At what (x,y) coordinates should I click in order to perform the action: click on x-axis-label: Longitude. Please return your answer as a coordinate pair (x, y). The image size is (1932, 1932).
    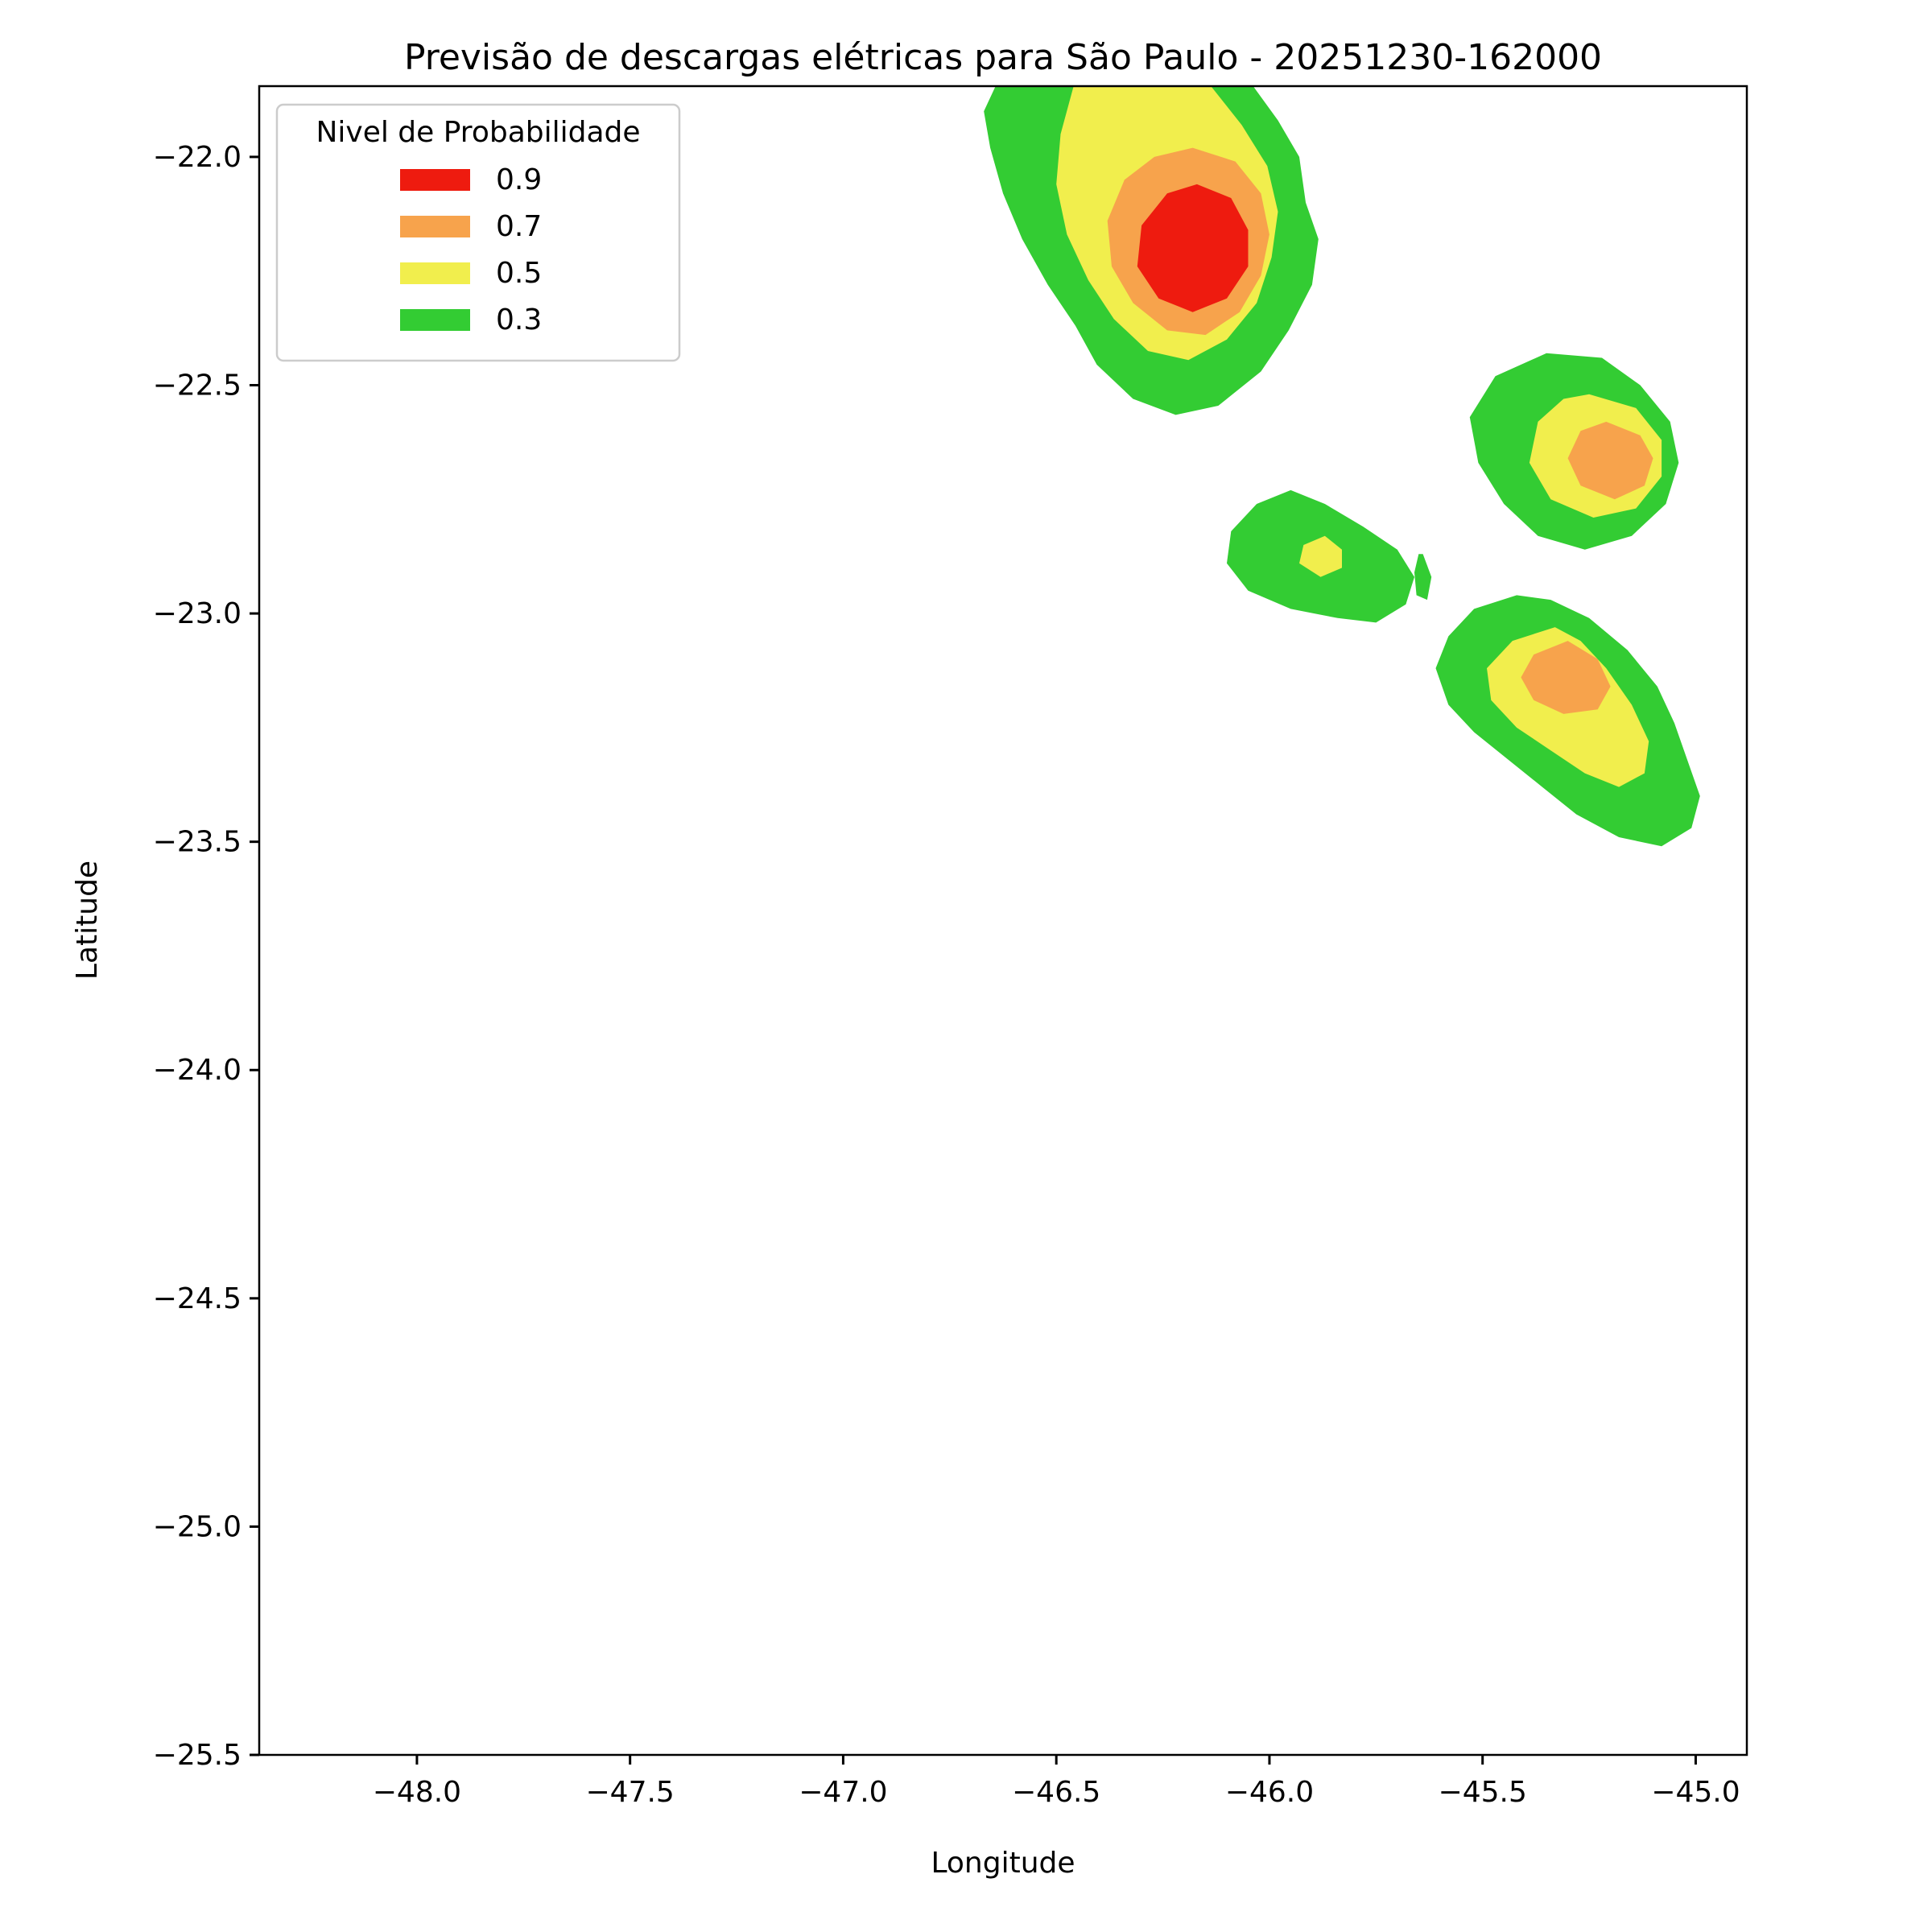
    Looking at the image, I should click on (1003, 1863).